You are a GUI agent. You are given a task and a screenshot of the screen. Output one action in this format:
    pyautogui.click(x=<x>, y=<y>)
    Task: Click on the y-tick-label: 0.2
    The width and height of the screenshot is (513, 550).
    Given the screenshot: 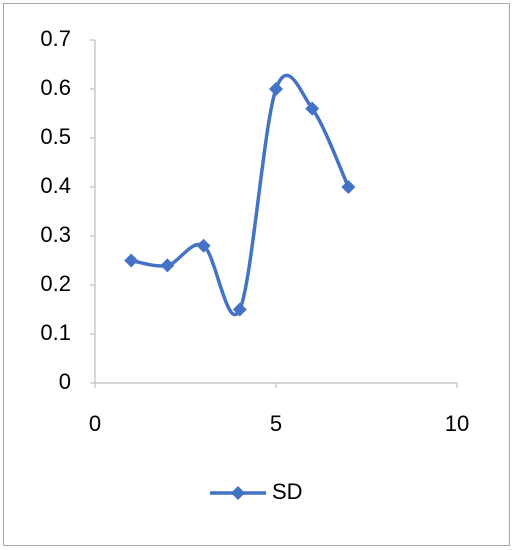 What is the action you would take?
    pyautogui.click(x=55, y=283)
    